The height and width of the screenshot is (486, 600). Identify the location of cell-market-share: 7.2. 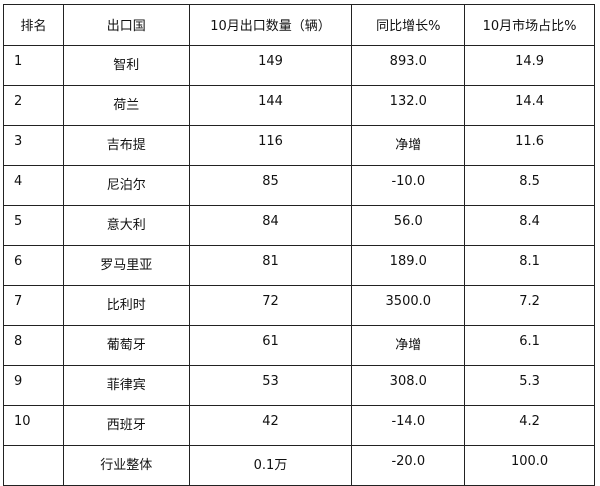
(529, 305).